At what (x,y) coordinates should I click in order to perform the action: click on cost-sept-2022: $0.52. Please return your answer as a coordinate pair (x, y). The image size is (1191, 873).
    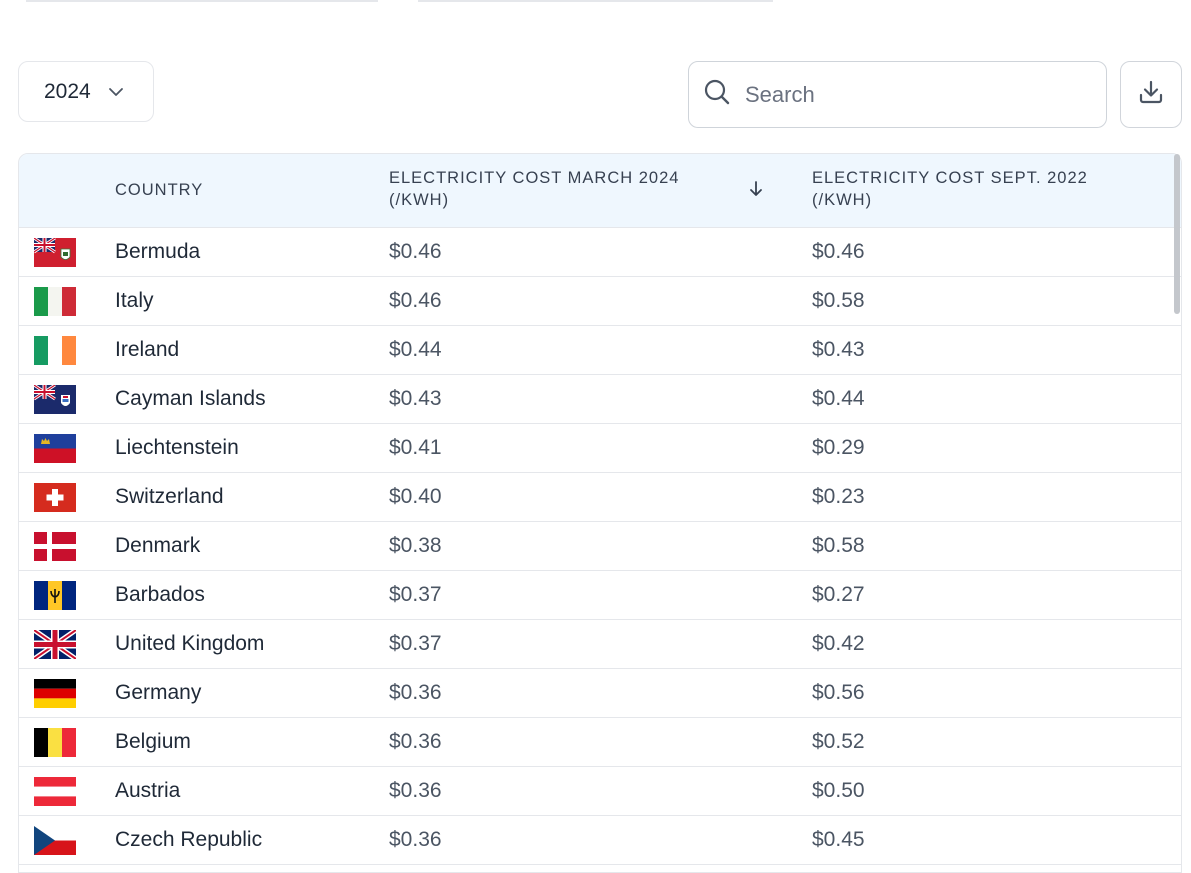
    Looking at the image, I should click on (838, 741).